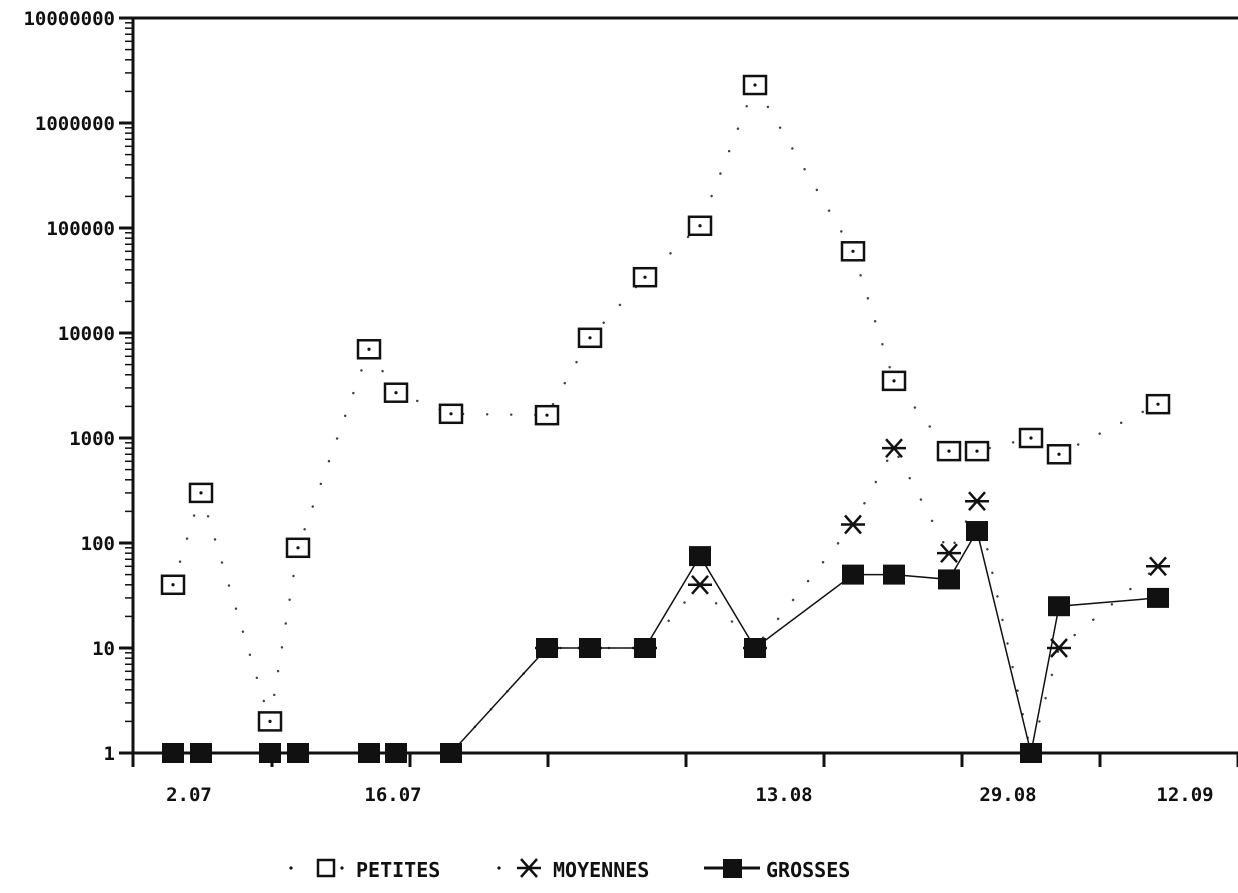 Image resolution: width=1238 pixels, height=893 pixels. Describe the element at coordinates (69, 19) in the screenshot. I see `y-tick-label: 10000000` at that location.